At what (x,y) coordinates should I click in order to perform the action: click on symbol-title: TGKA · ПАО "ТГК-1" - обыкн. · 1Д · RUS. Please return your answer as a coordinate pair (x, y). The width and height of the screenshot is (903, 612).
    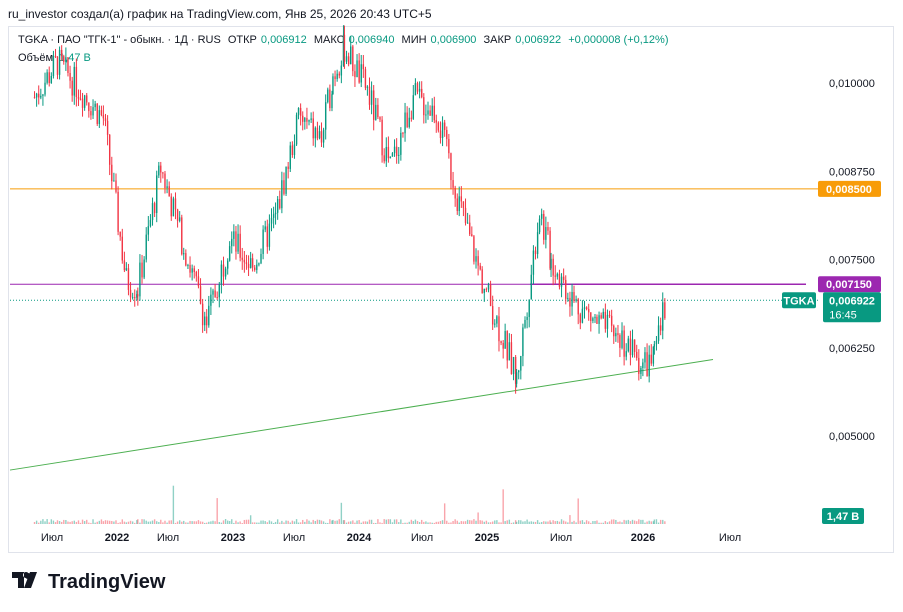
    Looking at the image, I should click on (119, 40).